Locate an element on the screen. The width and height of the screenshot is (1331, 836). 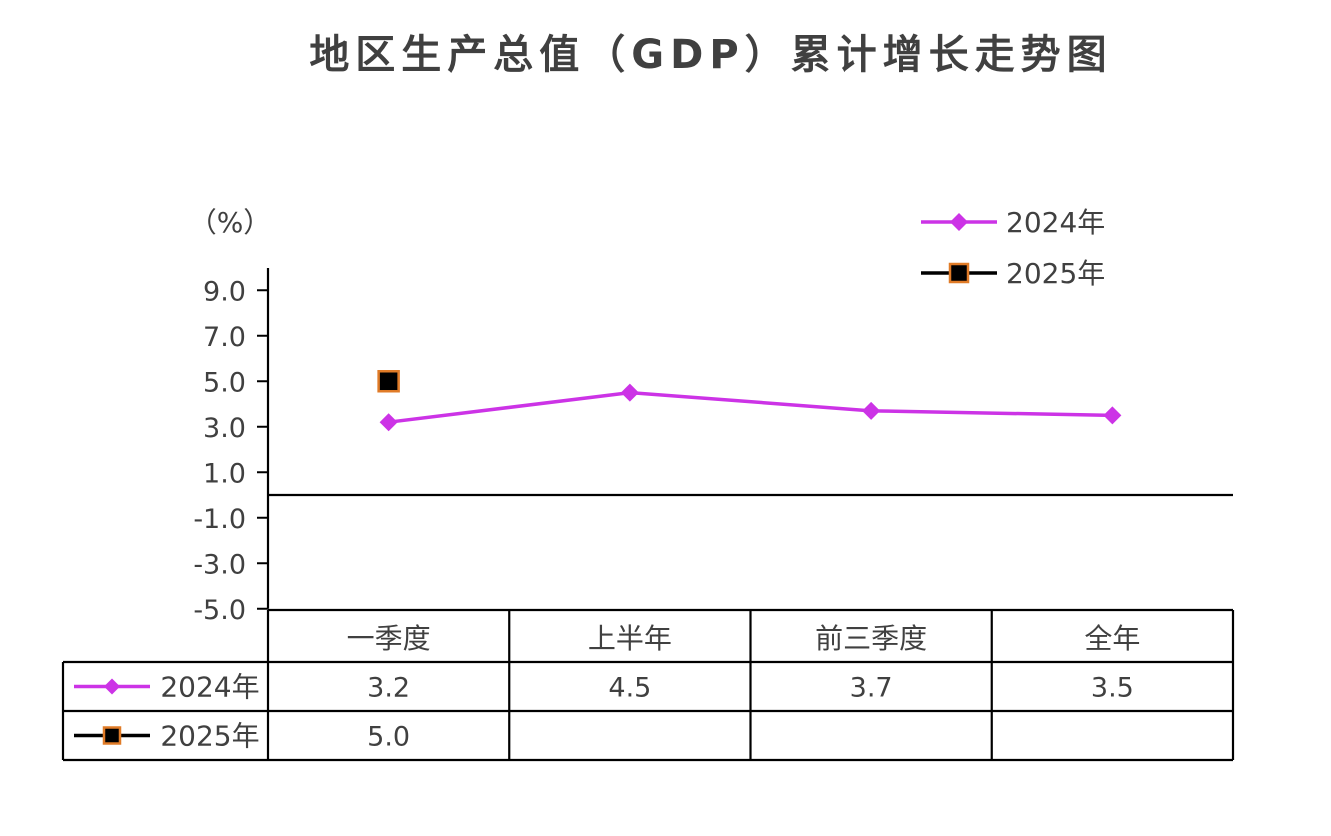
table-cell-value: 4.5 is located at coordinates (629, 688).